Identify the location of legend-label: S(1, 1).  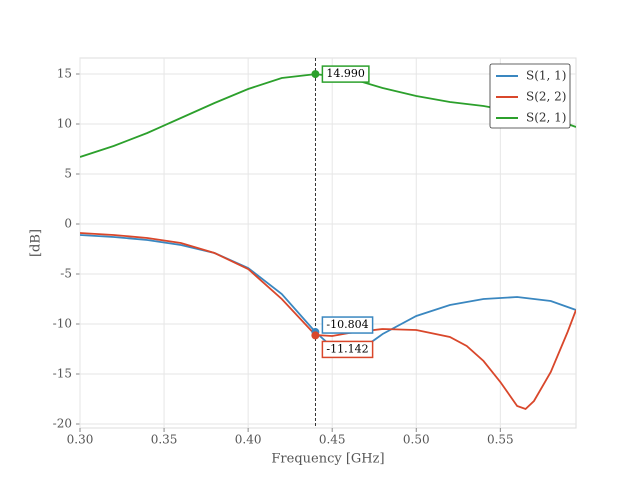
(546, 76).